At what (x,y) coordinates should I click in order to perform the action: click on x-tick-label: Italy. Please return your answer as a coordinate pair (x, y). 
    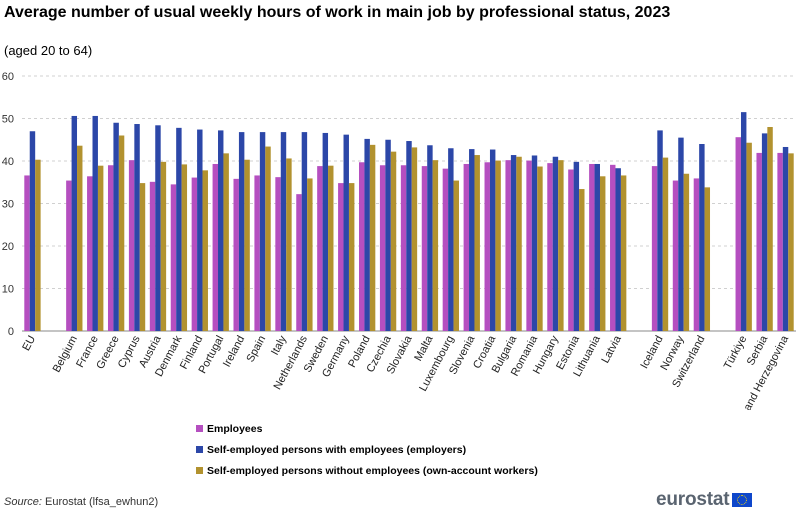
    Looking at the image, I should click on (279, 345).